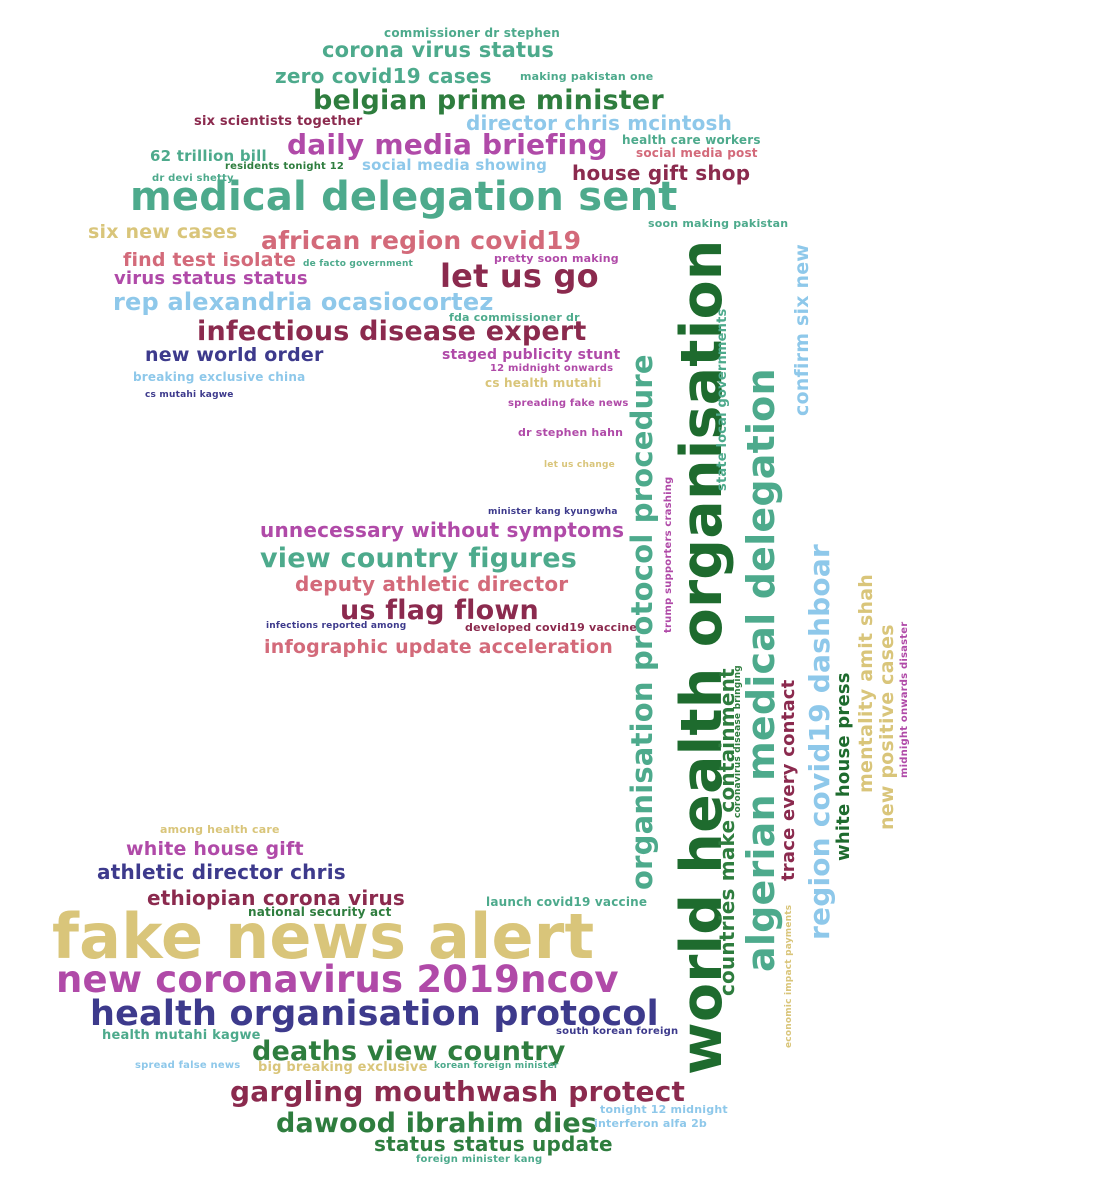 This screenshot has height=1188, width=1108. I want to click on word: pretty soon making, so click(556, 258).